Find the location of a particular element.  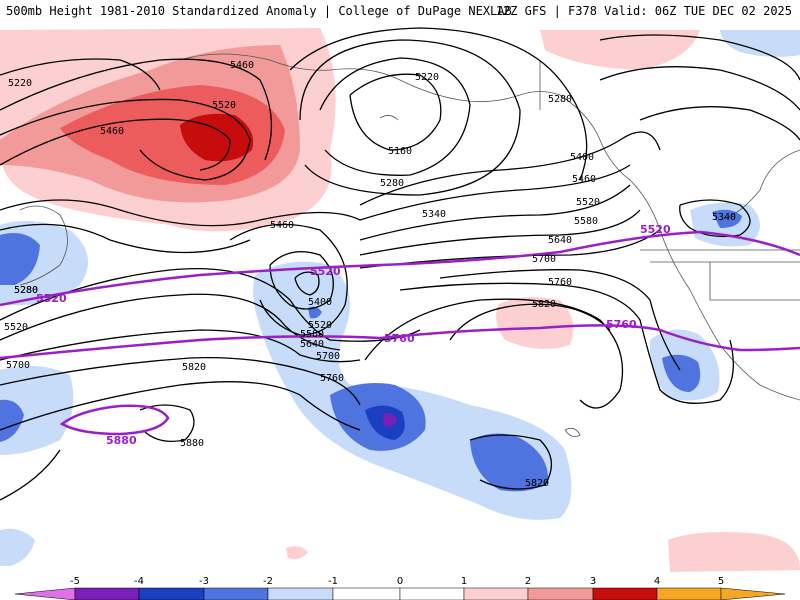

neg2-anomaly-se is located at coordinates (509, 462).